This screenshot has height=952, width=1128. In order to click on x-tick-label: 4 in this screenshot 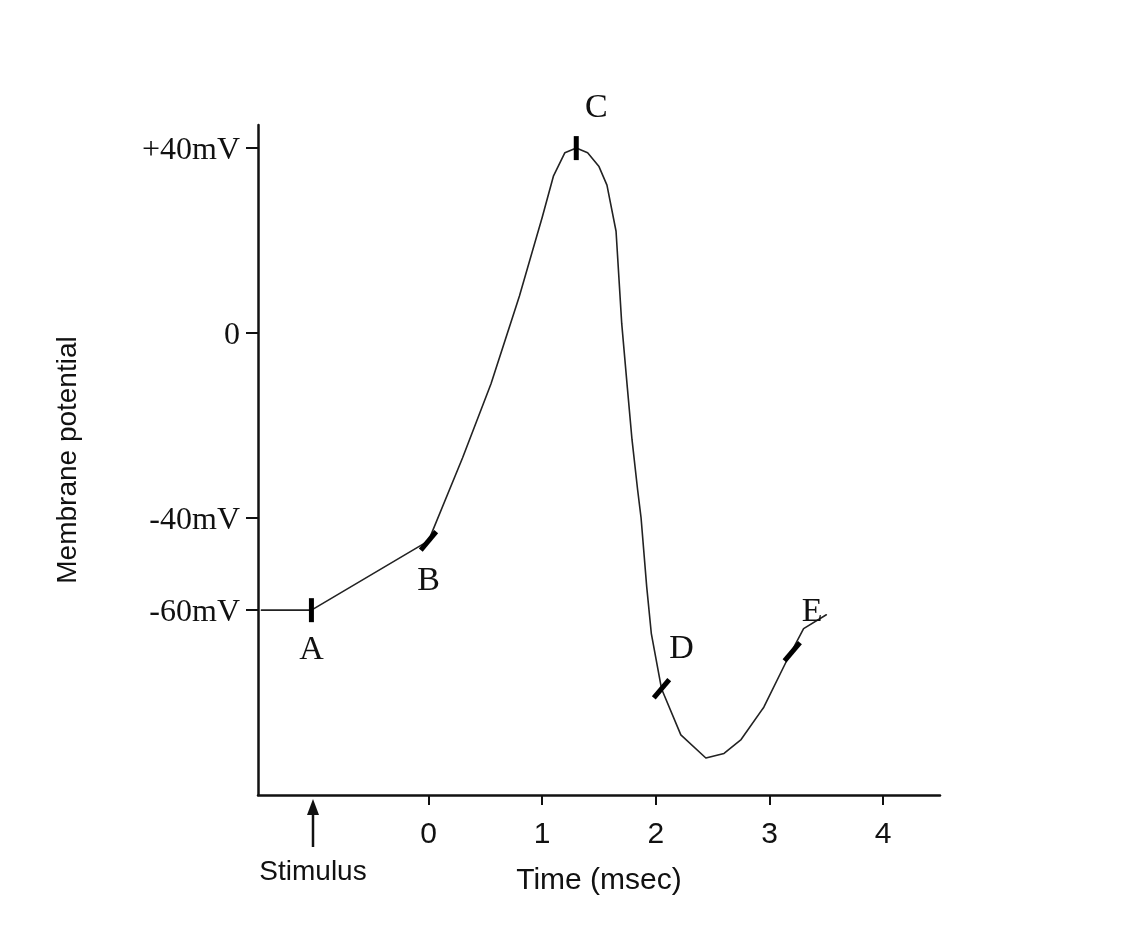, I will do `click(883, 832)`.